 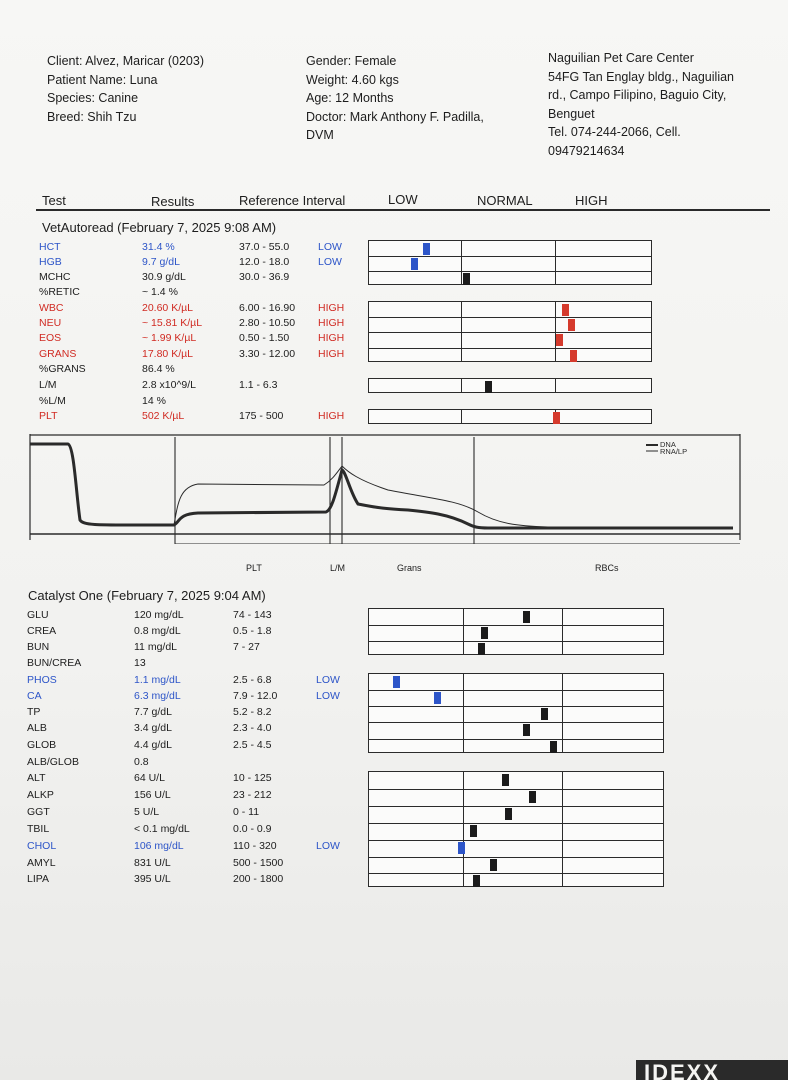 I want to click on cat-row-alb-glob: ALB/GLOB 0.8, so click(x=394, y=764).